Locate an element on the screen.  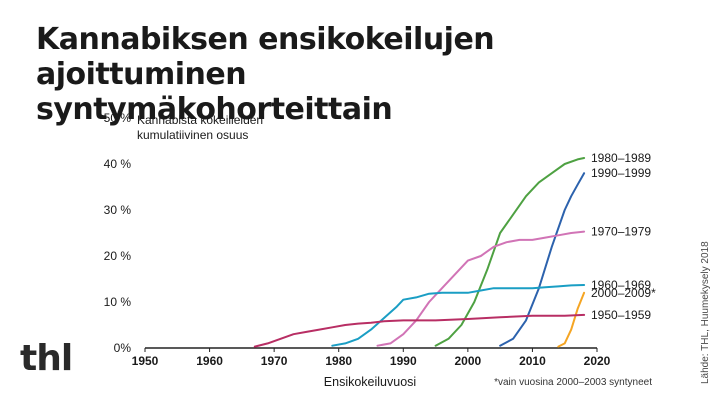
source-note: Lähde: THL, Huumekysely 2018 is located at coordinates (705, 312).